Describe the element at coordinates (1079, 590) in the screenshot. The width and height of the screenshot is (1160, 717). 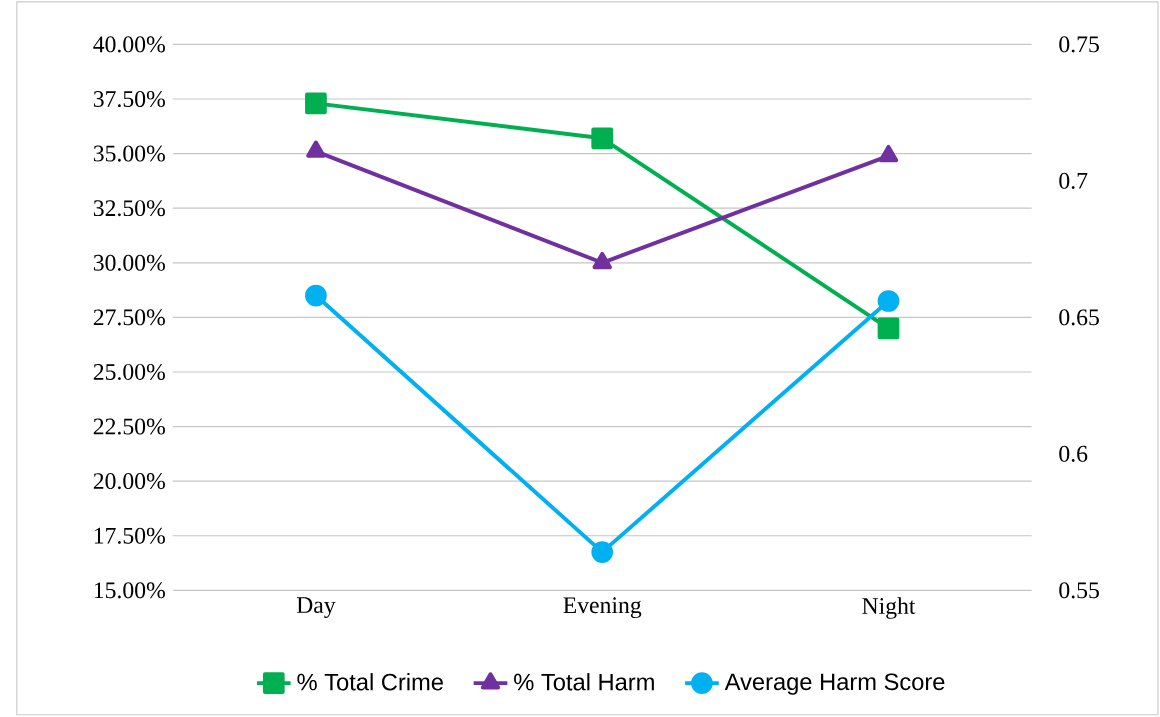
I see `y2-tick-label: 0.55` at that location.